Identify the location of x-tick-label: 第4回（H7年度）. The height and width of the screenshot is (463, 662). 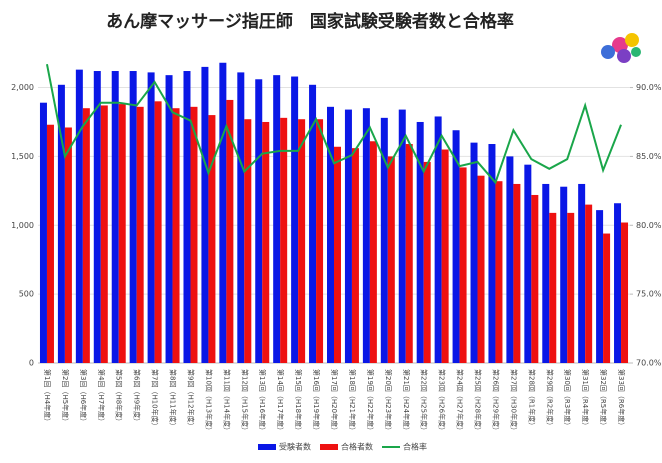
(101, 397).